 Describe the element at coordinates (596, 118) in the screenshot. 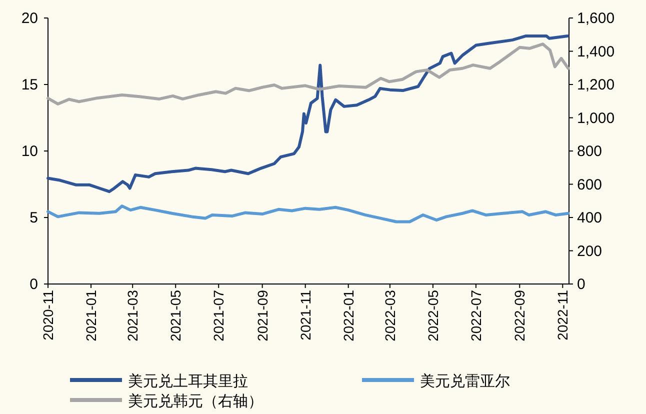

I see `y2-tick-label: 1,000` at that location.